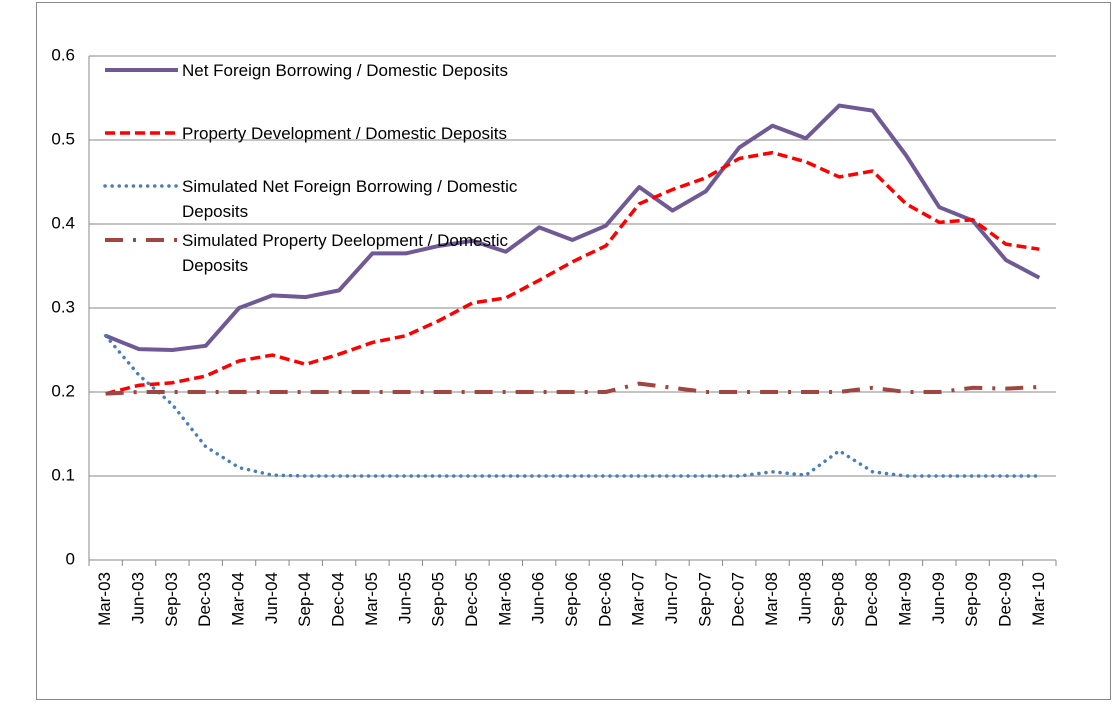  Describe the element at coordinates (171, 599) in the screenshot. I see `x-tick-label: Sep-03` at that location.